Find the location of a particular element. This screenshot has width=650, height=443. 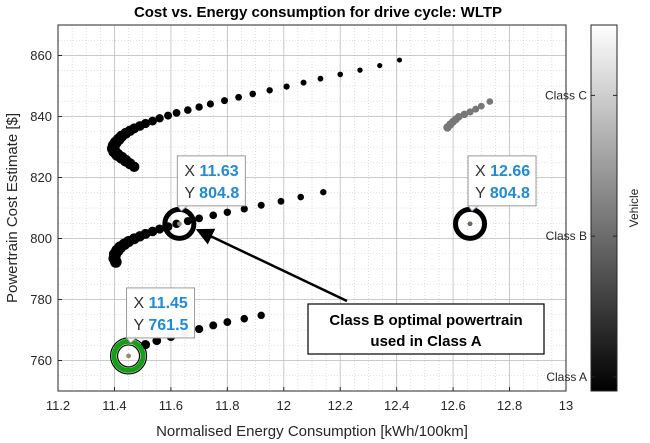

colorbar: Class C Class B Class A Vehicle is located at coordinates (593, 208).